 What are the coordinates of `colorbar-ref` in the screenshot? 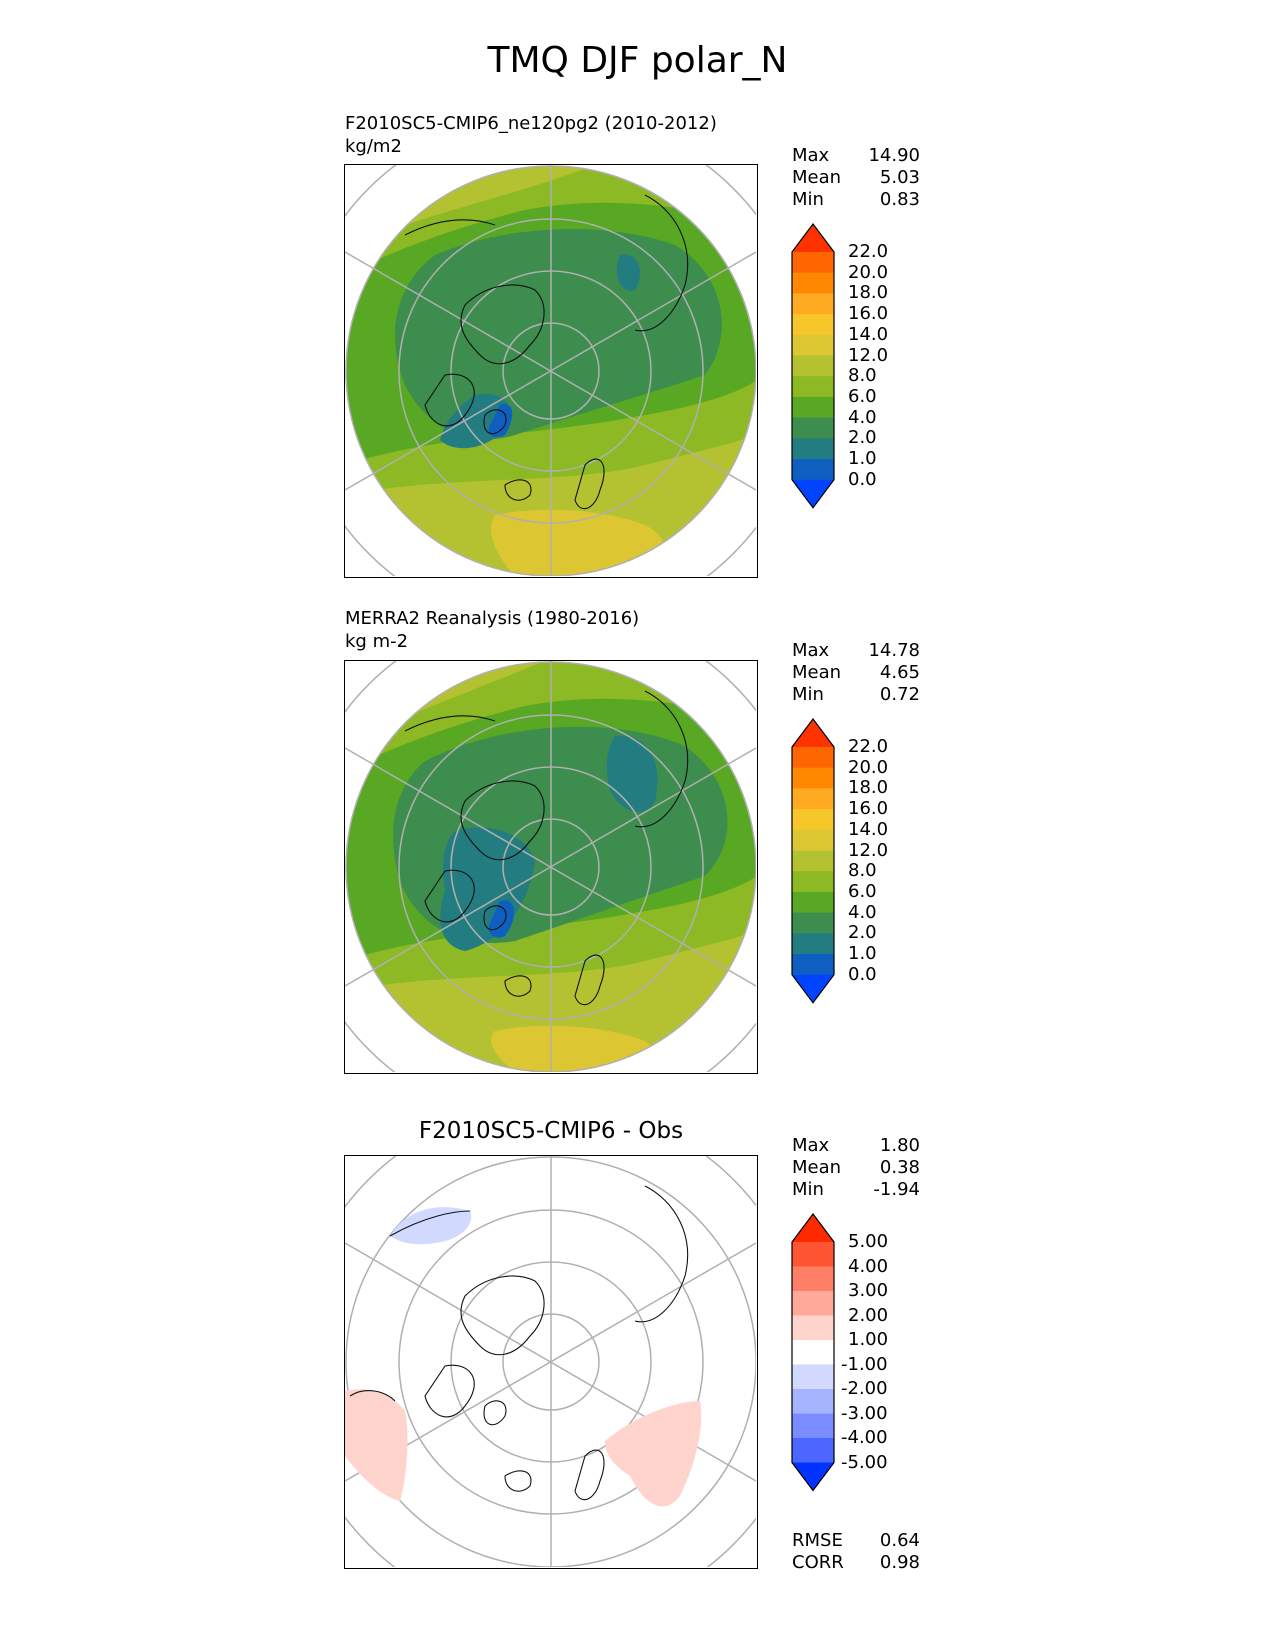 It's located at (813, 861).